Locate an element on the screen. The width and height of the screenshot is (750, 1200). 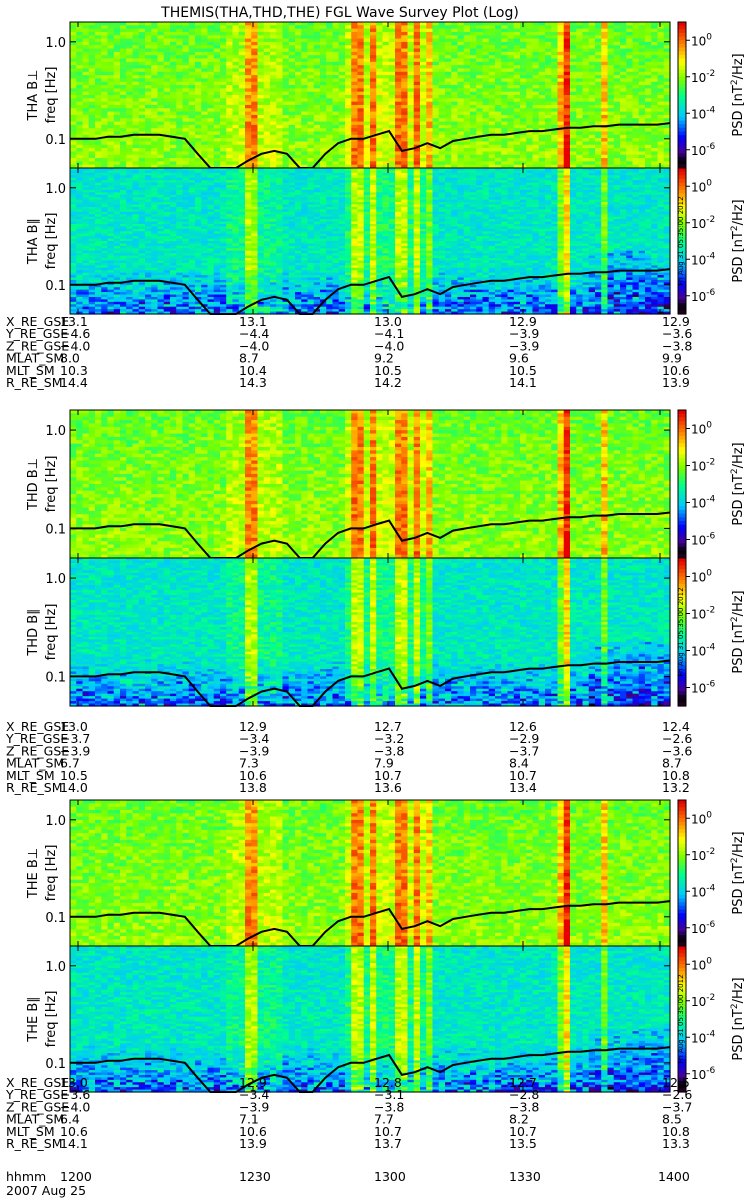
colorbar-segment is located at coordinates (682, 38).